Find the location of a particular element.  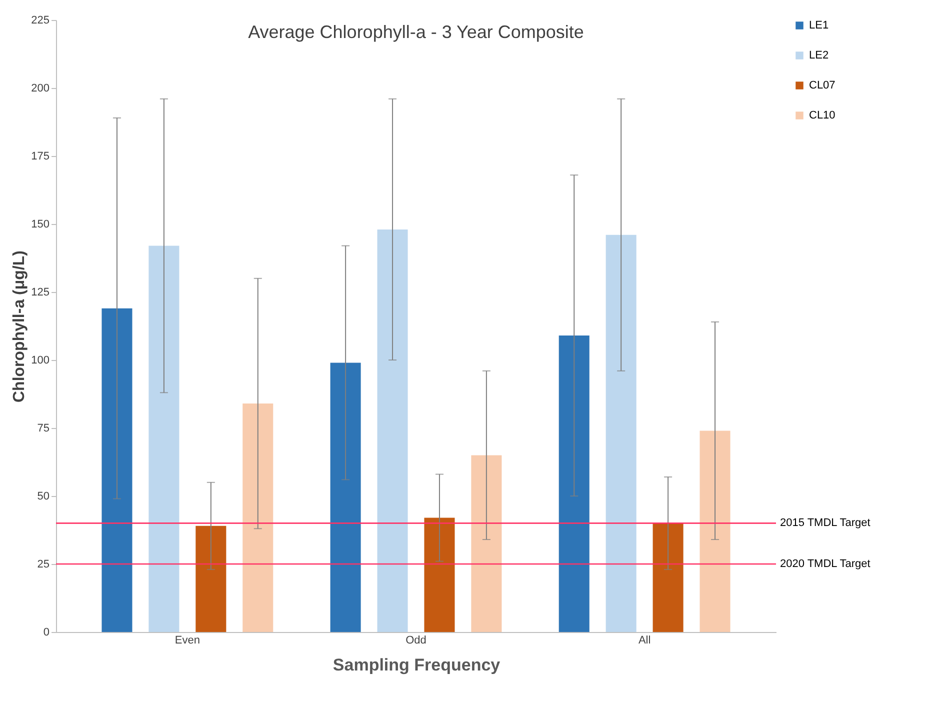

x-tick-label: All is located at coordinates (644, 640).